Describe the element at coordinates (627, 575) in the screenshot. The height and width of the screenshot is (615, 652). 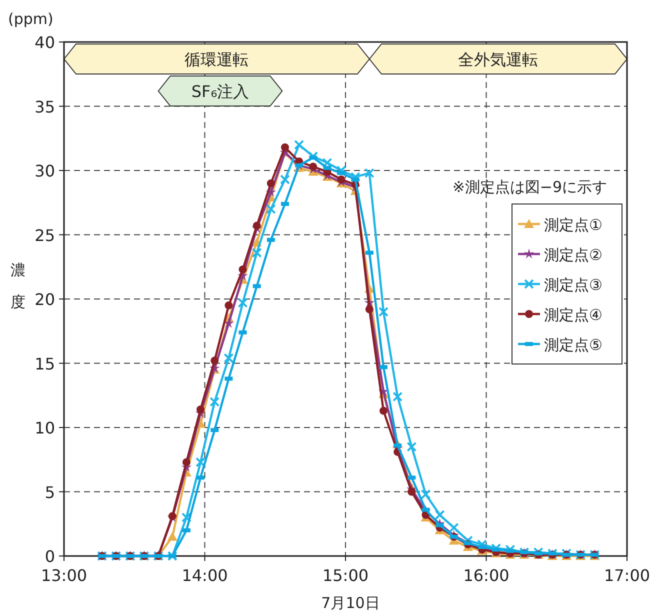
I see `x-tick-label: 17:00` at that location.